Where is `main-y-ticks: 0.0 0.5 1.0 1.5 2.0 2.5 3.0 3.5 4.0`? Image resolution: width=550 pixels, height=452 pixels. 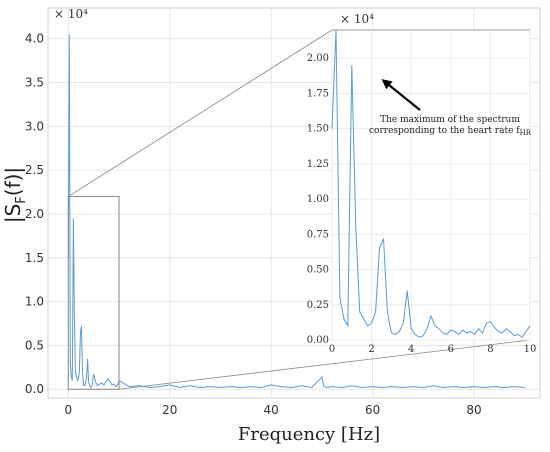
main-y-ticks: 0.0 0.5 1.0 1.5 2.0 2.5 3.0 3.5 4.0 is located at coordinates (34, 214).